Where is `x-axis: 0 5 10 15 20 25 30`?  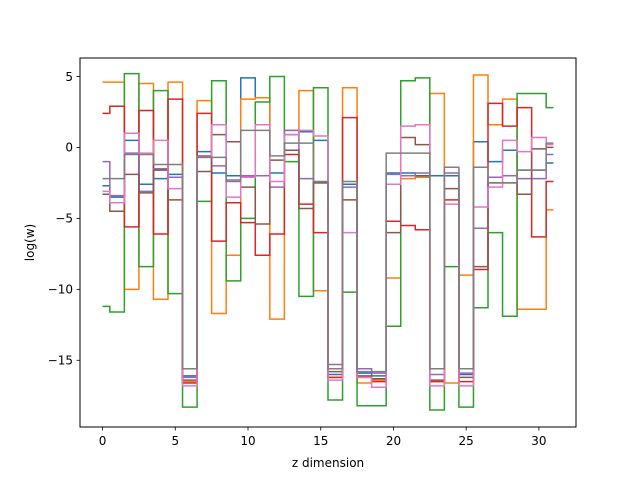 x-axis: 0 5 10 15 20 25 30 is located at coordinates (323, 437).